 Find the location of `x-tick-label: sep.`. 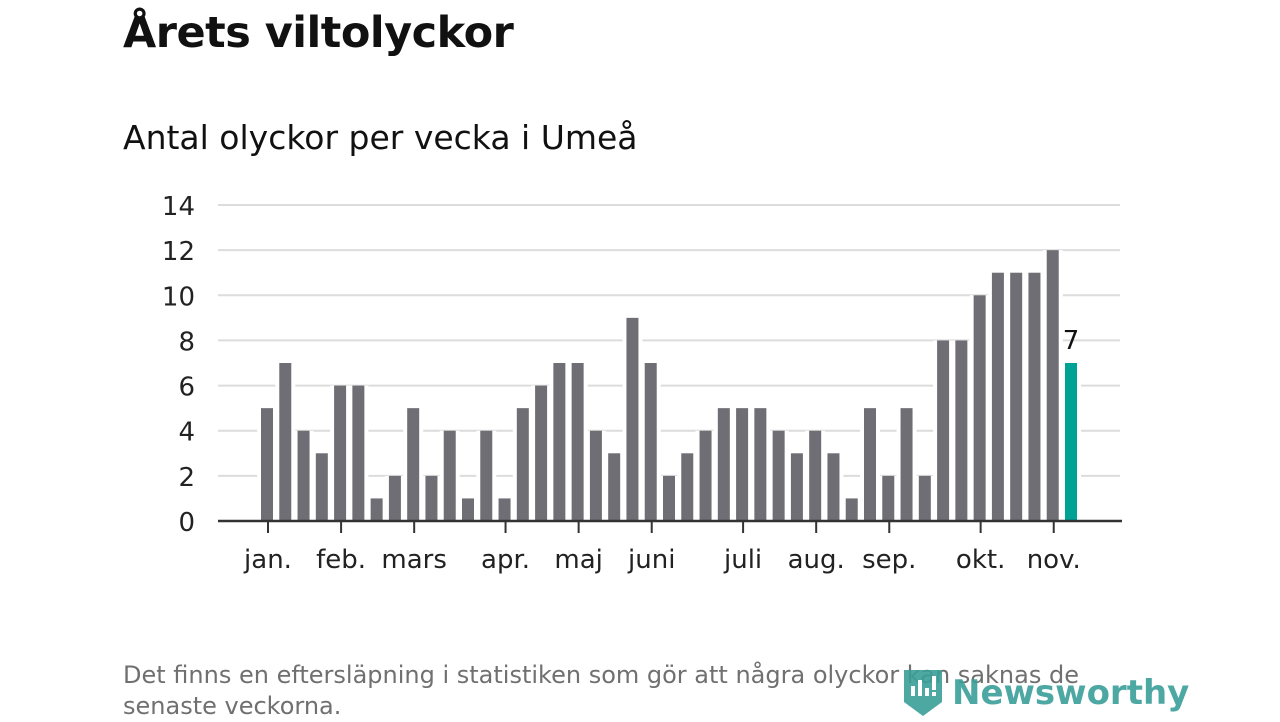

x-tick-label: sep. is located at coordinates (889, 560).